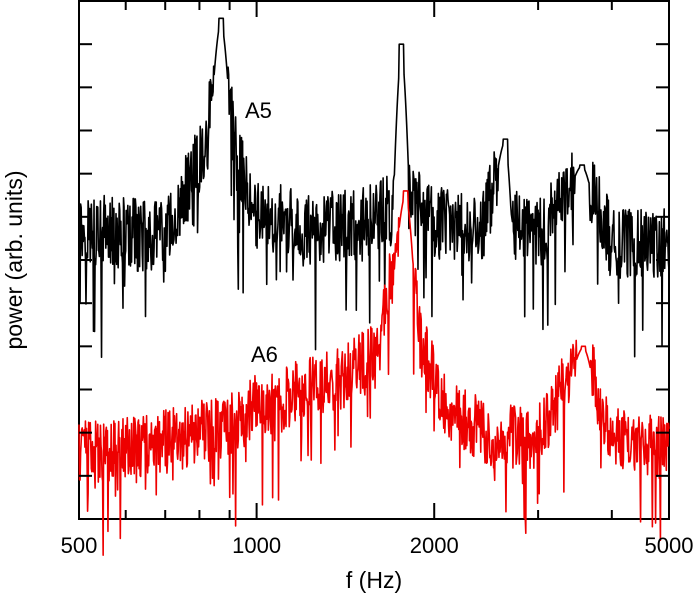  What do you see at coordinates (79, 545) in the screenshot?
I see `x-tick-label: 500` at bounding box center [79, 545].